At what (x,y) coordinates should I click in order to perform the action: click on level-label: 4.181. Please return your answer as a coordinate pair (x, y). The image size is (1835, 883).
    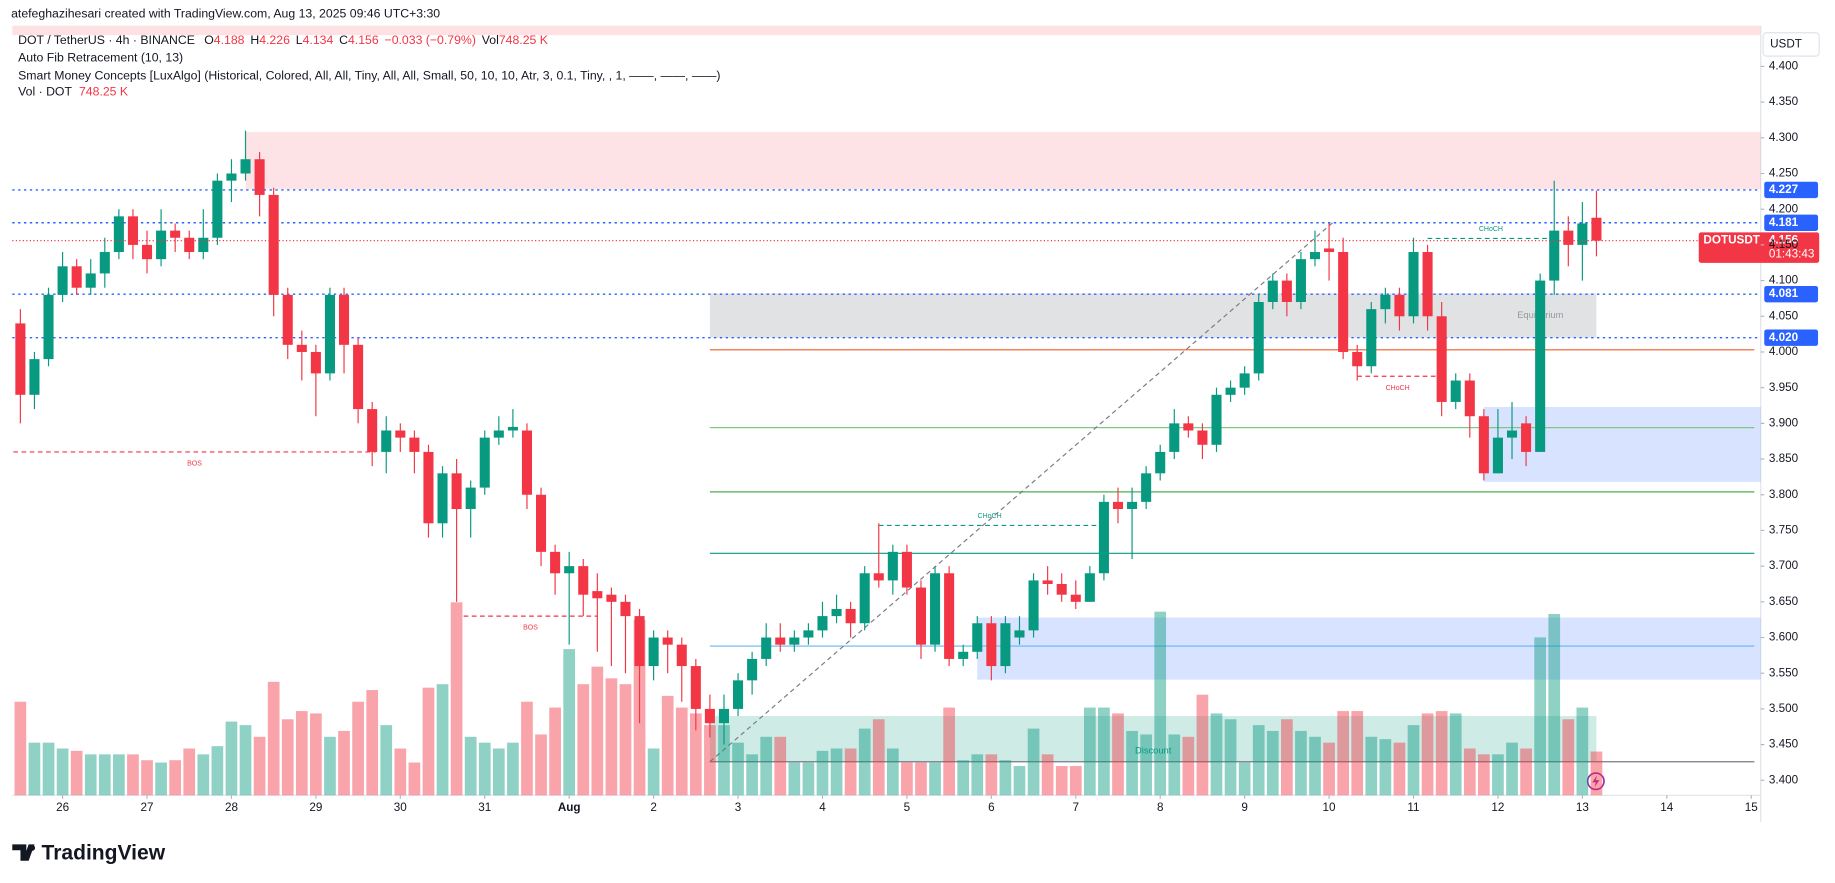
    Looking at the image, I should click on (1784, 222).